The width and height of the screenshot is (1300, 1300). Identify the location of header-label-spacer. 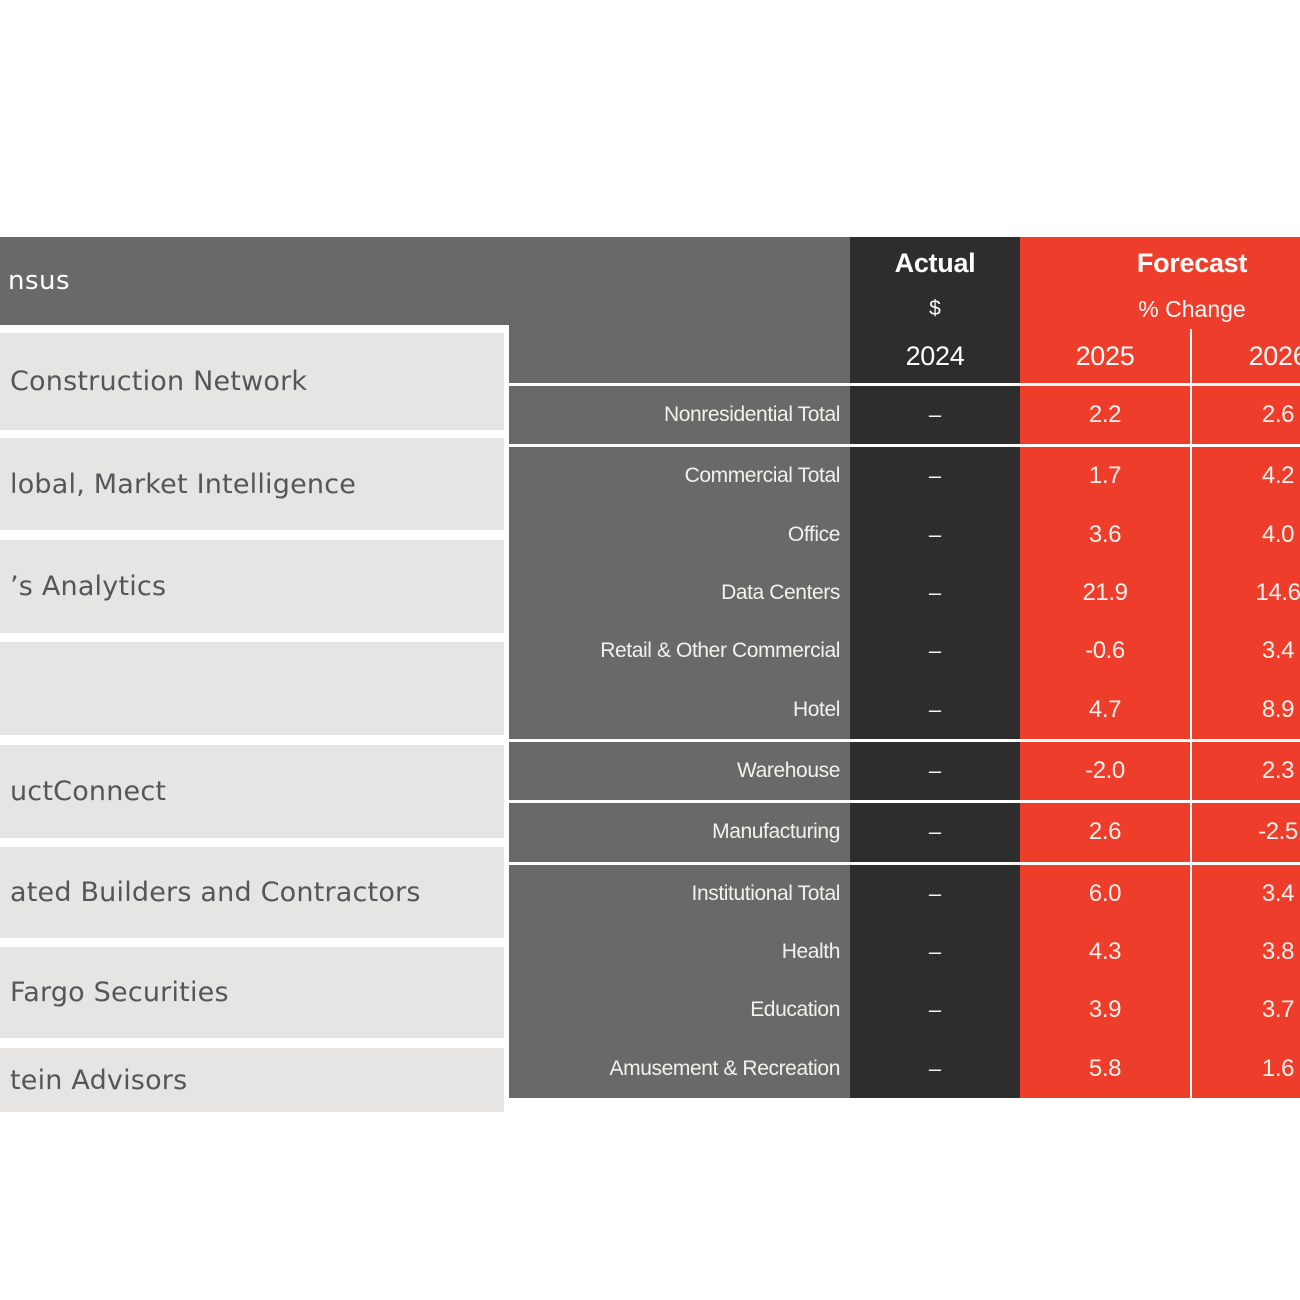
(679, 310).